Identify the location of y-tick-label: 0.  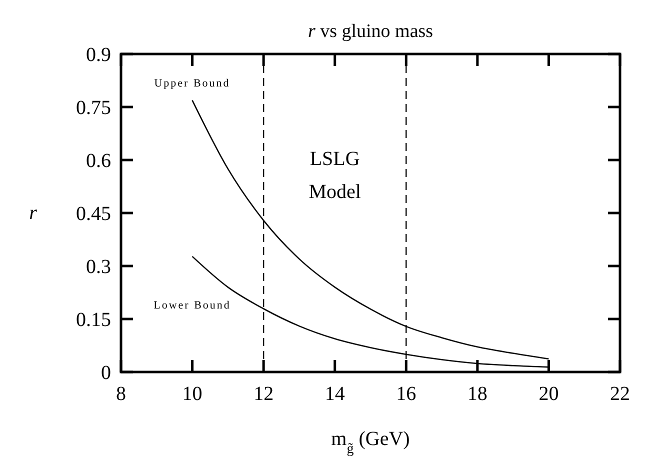
(106, 373).